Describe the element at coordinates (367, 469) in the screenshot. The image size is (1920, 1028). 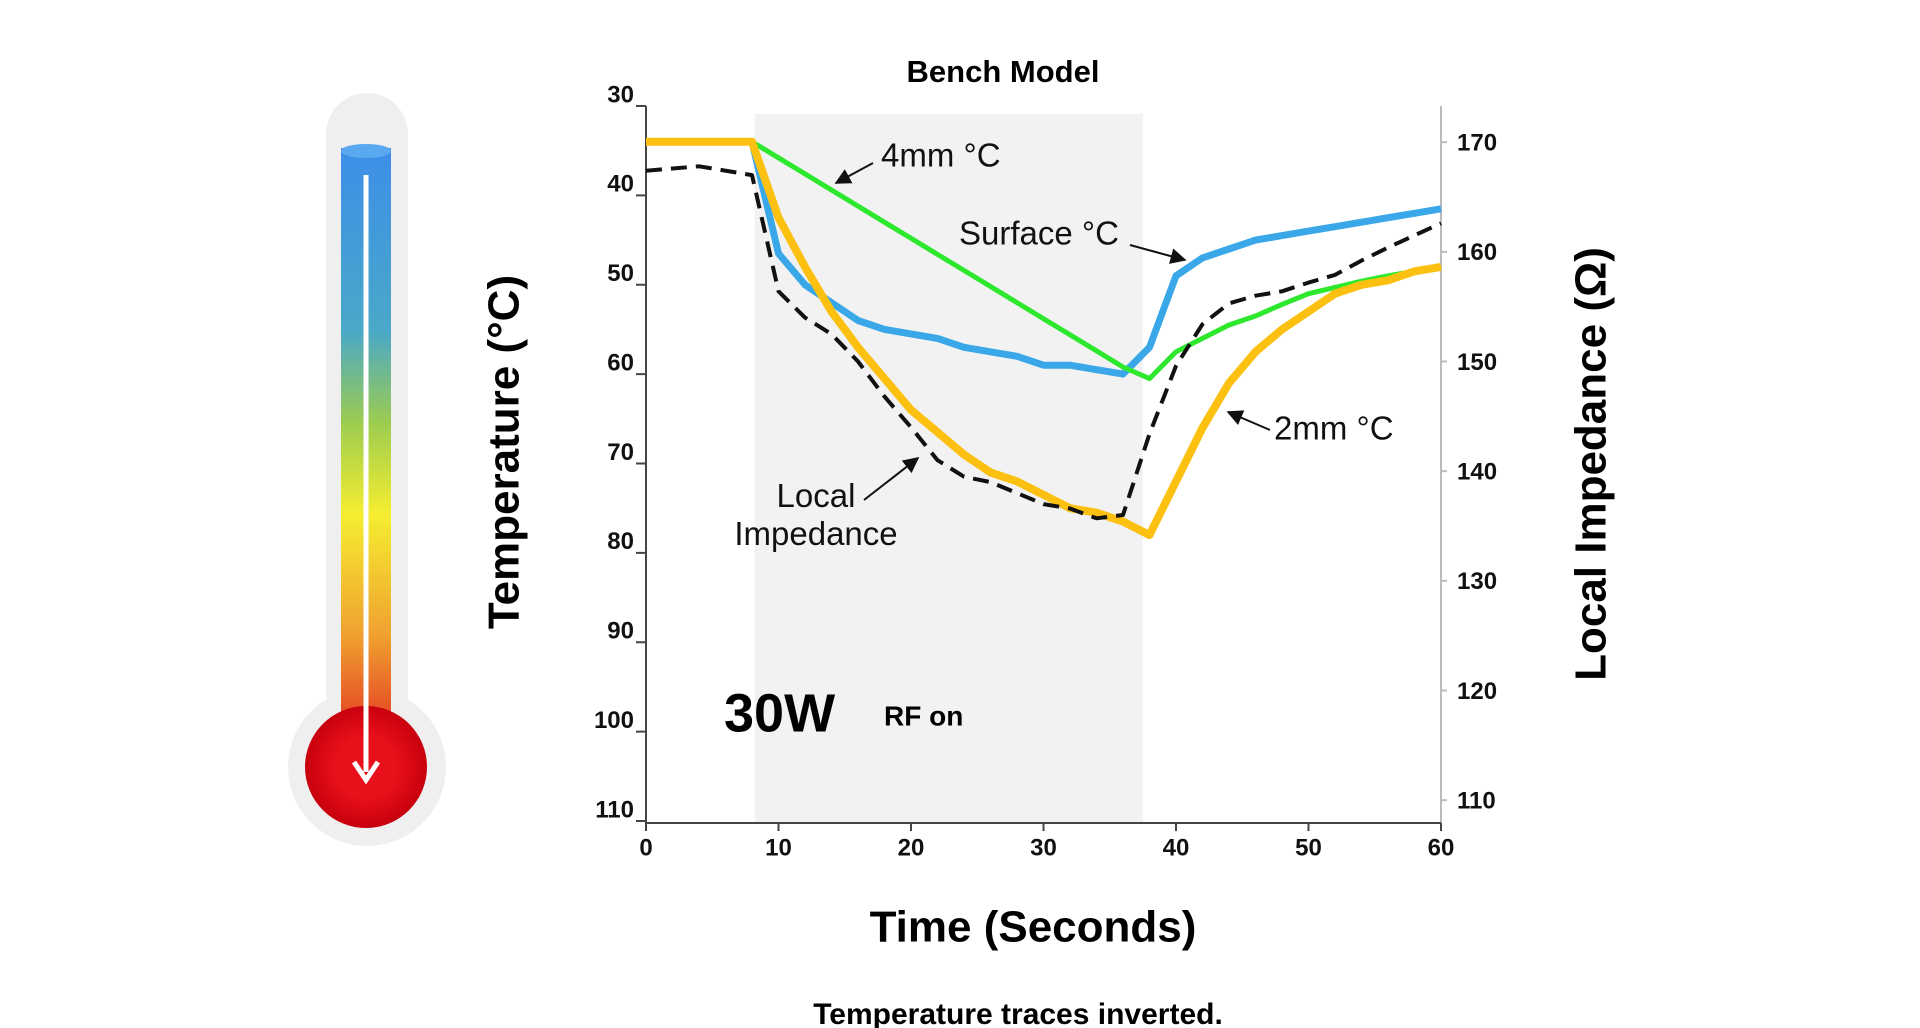
I see `thermometer` at that location.